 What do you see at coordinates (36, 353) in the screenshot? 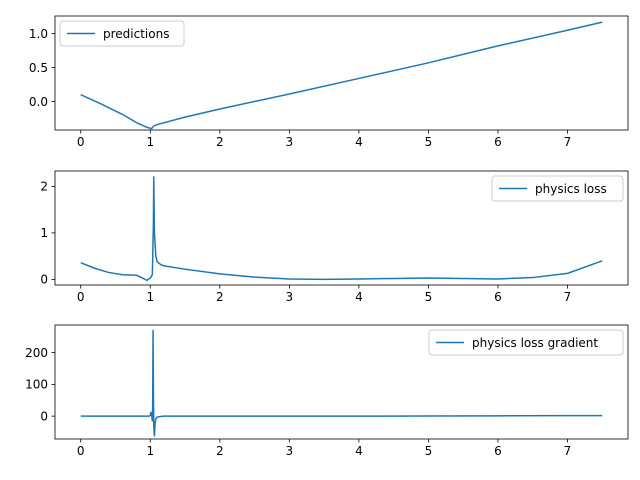
I see `y-tick-label: 200` at bounding box center [36, 353].